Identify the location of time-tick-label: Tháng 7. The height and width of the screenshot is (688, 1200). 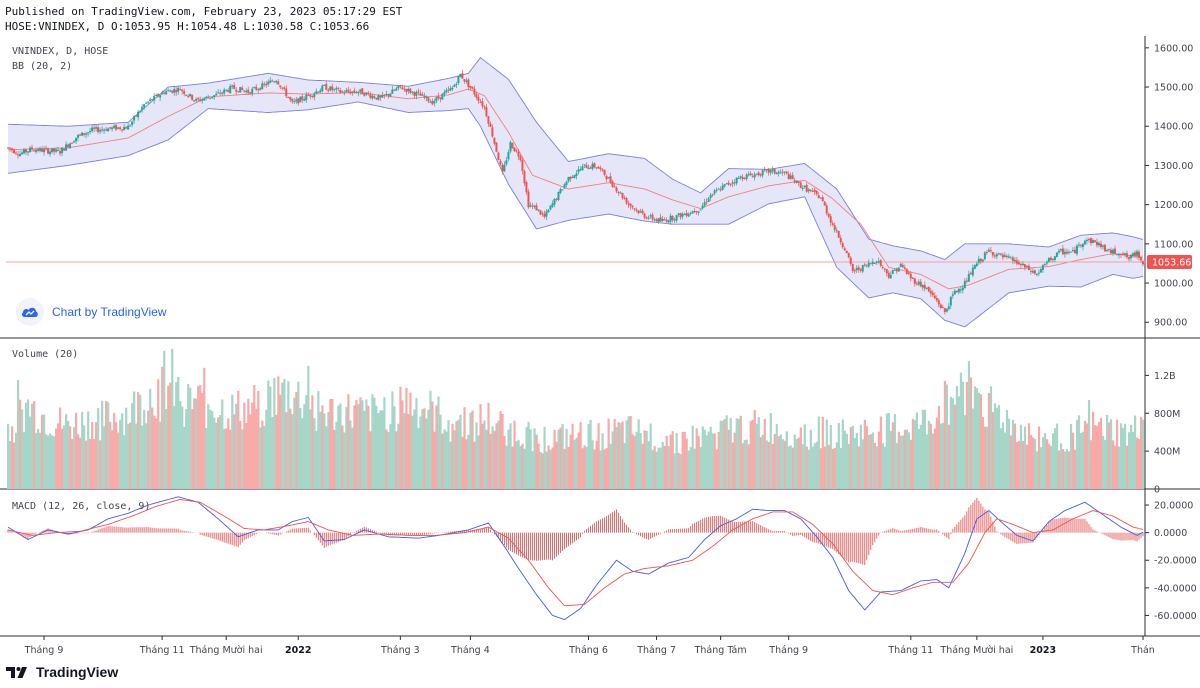
(656, 650).